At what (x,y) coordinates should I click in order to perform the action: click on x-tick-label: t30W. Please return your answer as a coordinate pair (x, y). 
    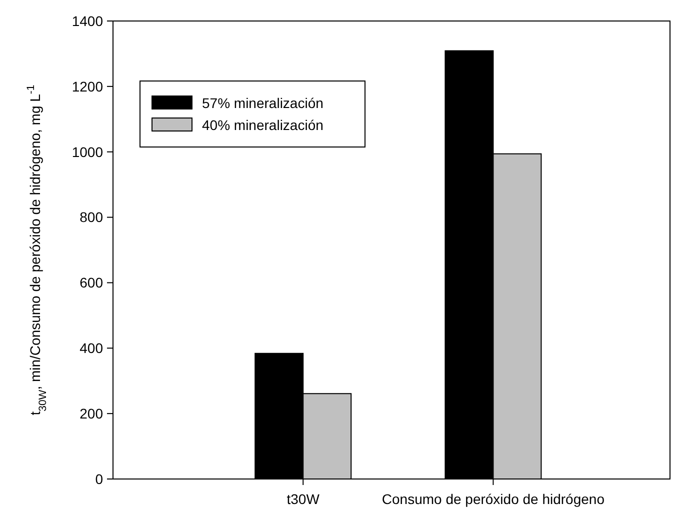
    Looking at the image, I should click on (303, 499).